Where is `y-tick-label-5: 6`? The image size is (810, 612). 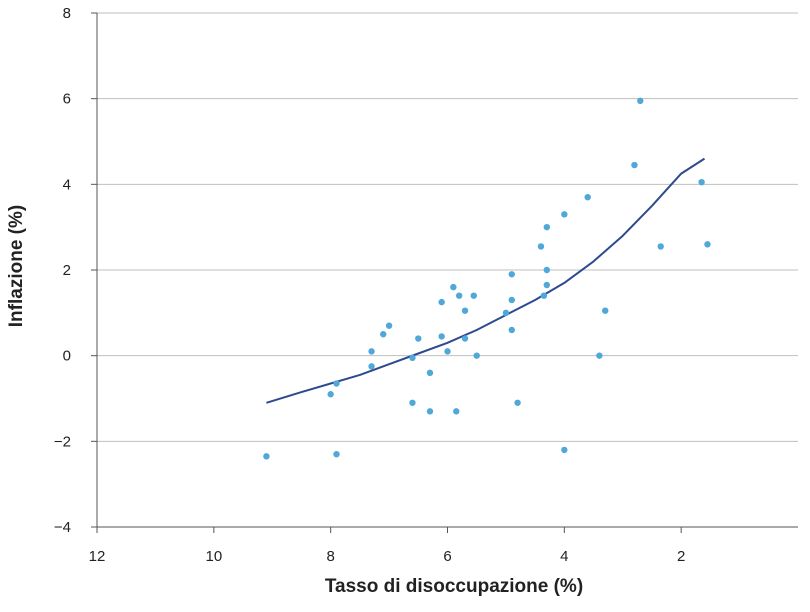
y-tick-label-5: 6 is located at coordinates (67, 99).